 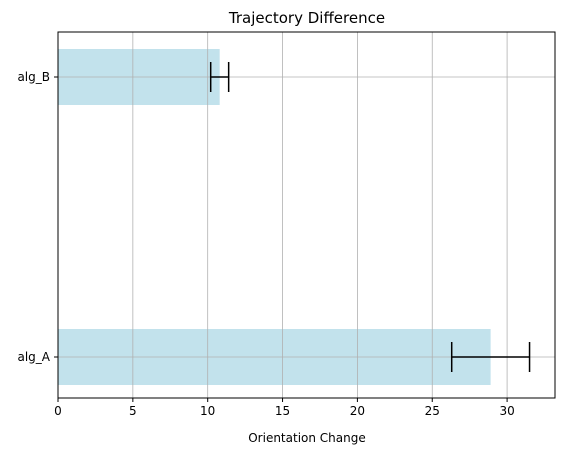 I want to click on x-tick-label: 0, so click(x=58, y=411).